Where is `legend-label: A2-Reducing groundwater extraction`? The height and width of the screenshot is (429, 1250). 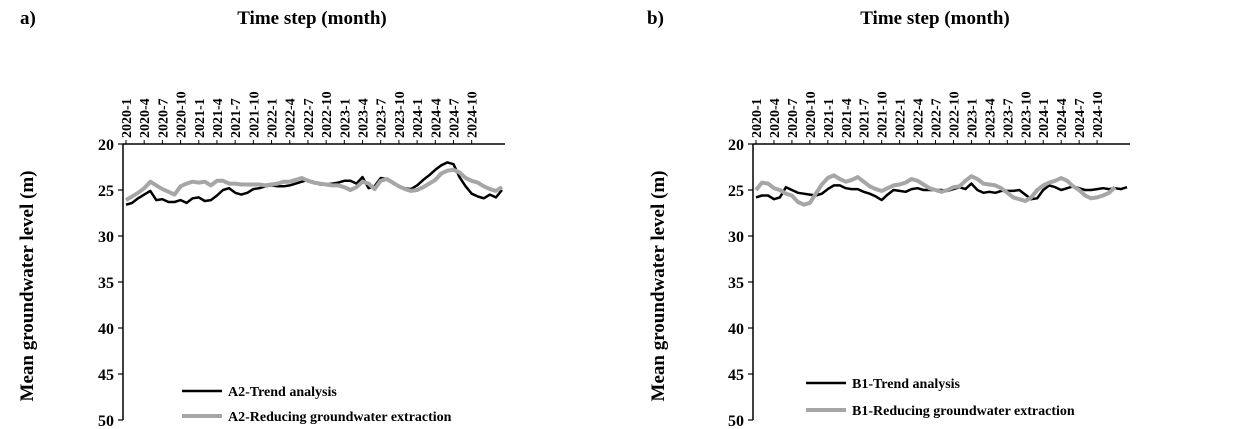 legend-label: A2-Reducing groundwater extraction is located at coordinates (340, 417).